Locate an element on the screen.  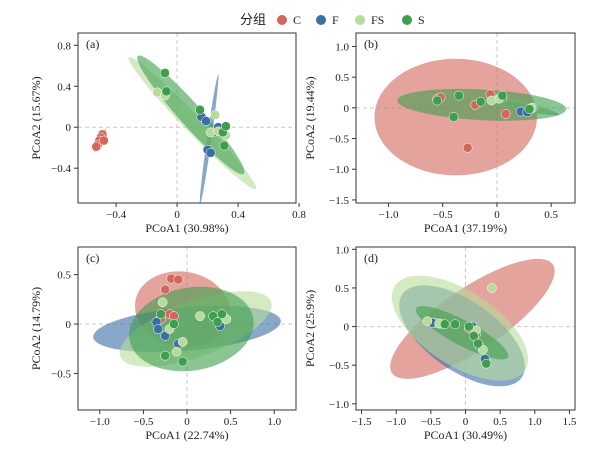
legend-marker-s is located at coordinates (407, 20).